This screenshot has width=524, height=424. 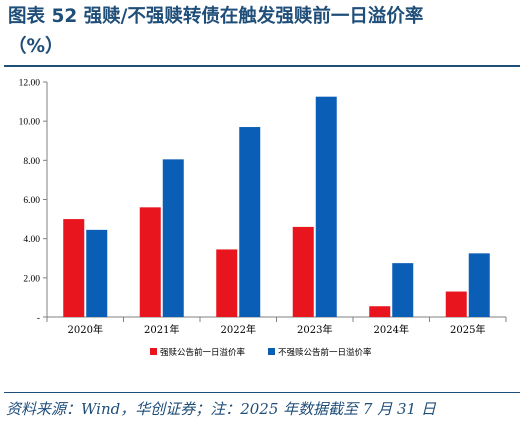 What do you see at coordinates (467, 329) in the screenshot?
I see `x-tick-label: 2025年` at bounding box center [467, 329].